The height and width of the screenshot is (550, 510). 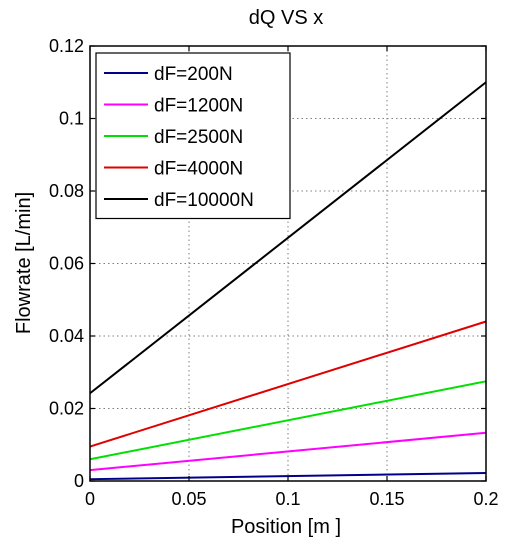 What do you see at coordinates (286, 527) in the screenshot?
I see `x-axis-label: Position [m ]` at bounding box center [286, 527].